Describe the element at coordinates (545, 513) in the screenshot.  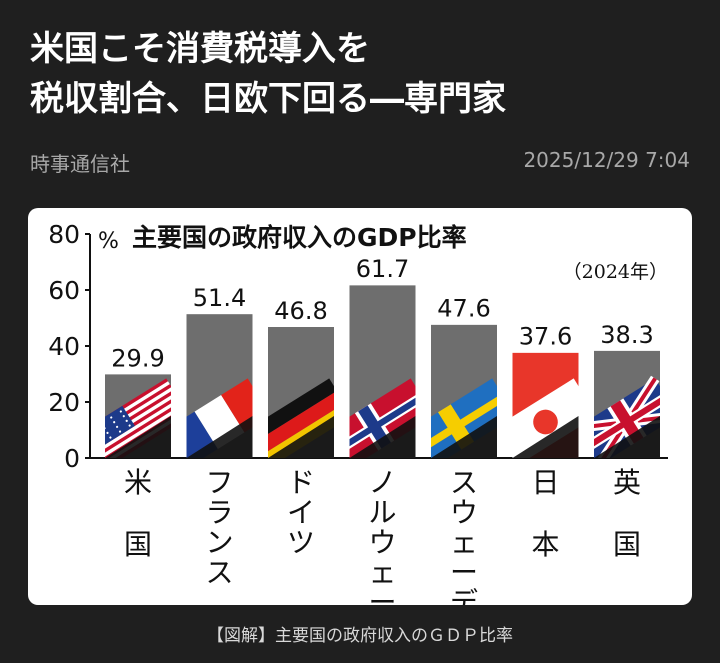
I see `category-label: 日本` at that location.